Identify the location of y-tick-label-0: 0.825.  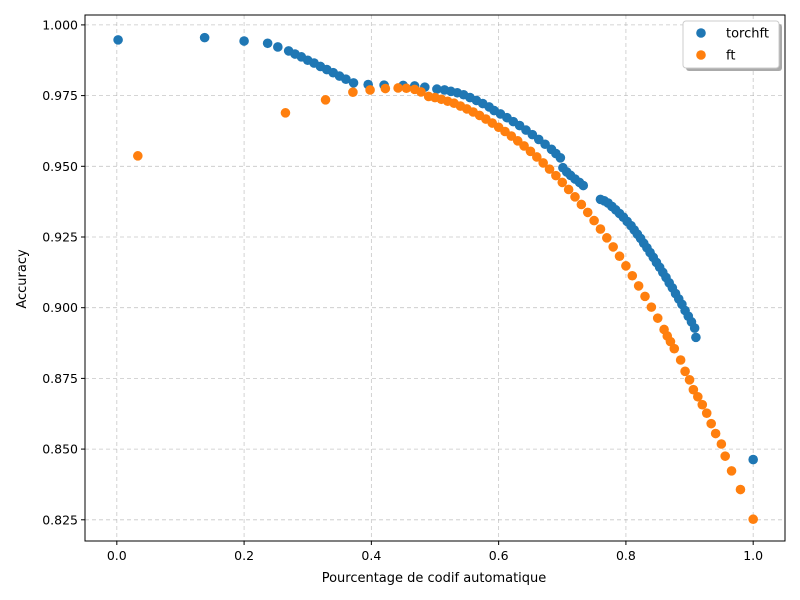
(60, 519).